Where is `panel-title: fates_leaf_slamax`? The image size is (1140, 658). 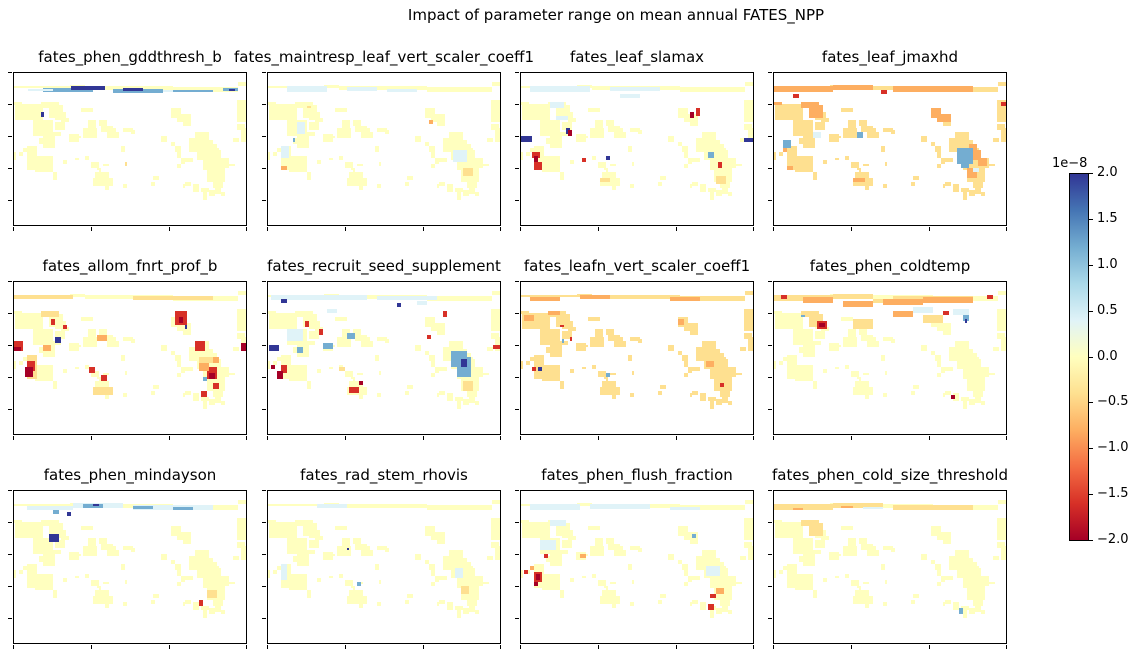 panel-title: fates_leaf_slamax is located at coordinates (637, 57).